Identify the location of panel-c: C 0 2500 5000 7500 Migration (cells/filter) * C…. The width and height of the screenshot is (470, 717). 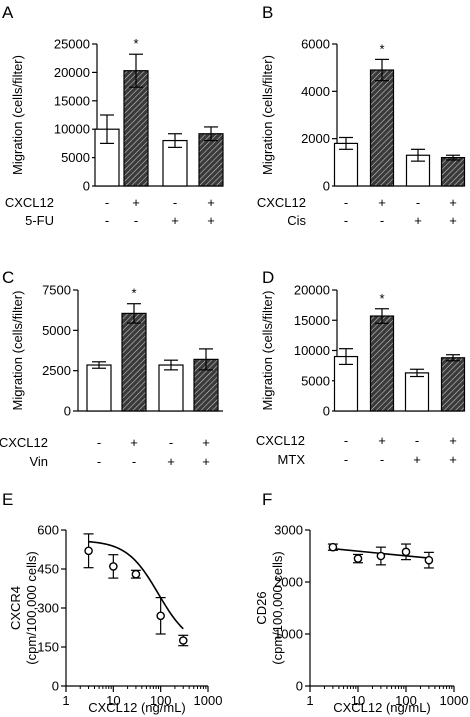
(111, 368).